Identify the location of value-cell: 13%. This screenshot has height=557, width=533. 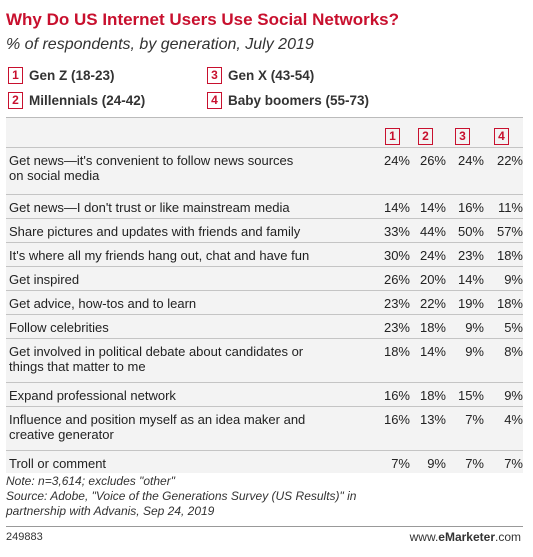
(432, 419).